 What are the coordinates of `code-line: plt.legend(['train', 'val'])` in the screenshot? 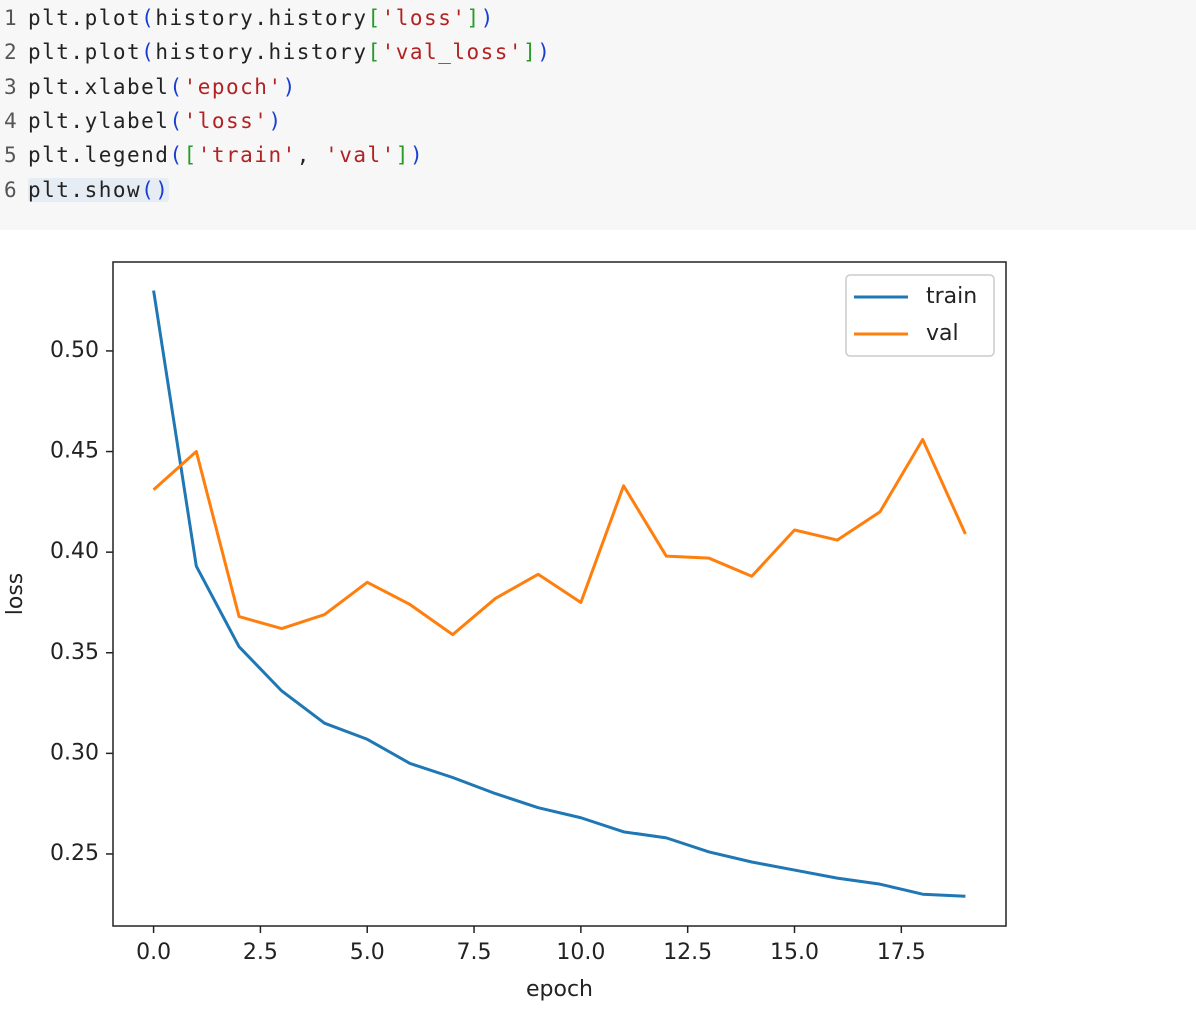 It's located at (226, 155).